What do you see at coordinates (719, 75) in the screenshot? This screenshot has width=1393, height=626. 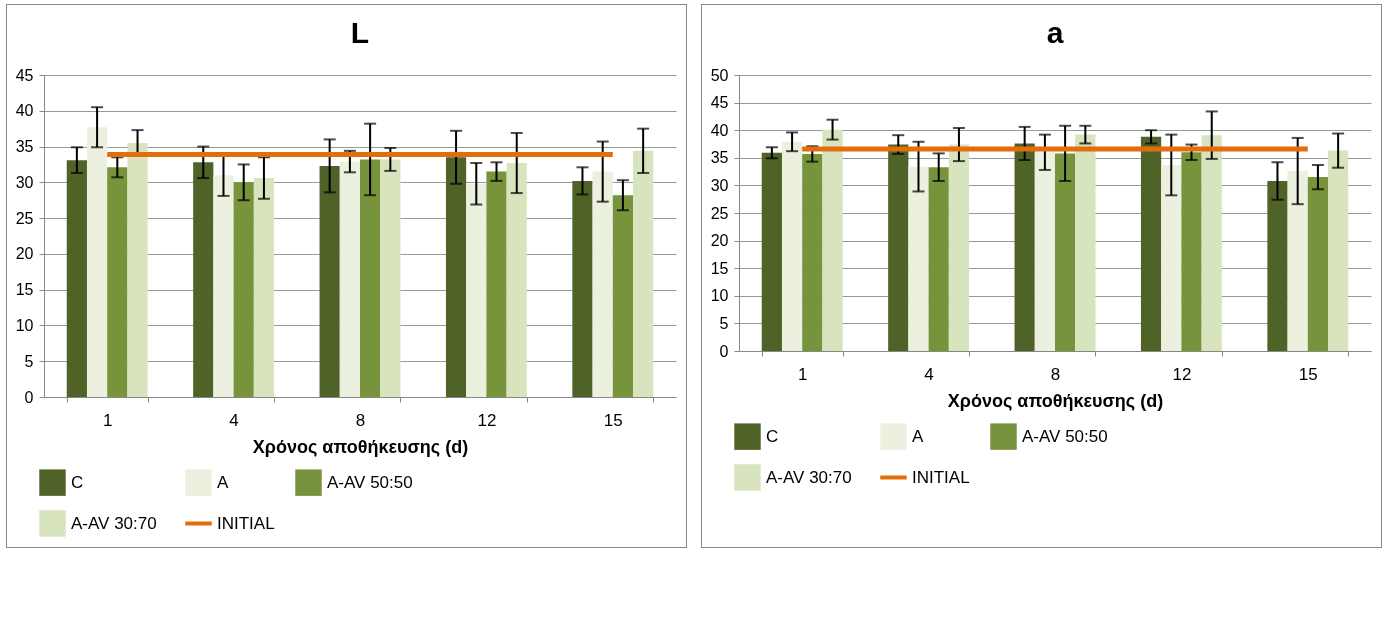 I see `y-tick-label: 50` at bounding box center [719, 75].